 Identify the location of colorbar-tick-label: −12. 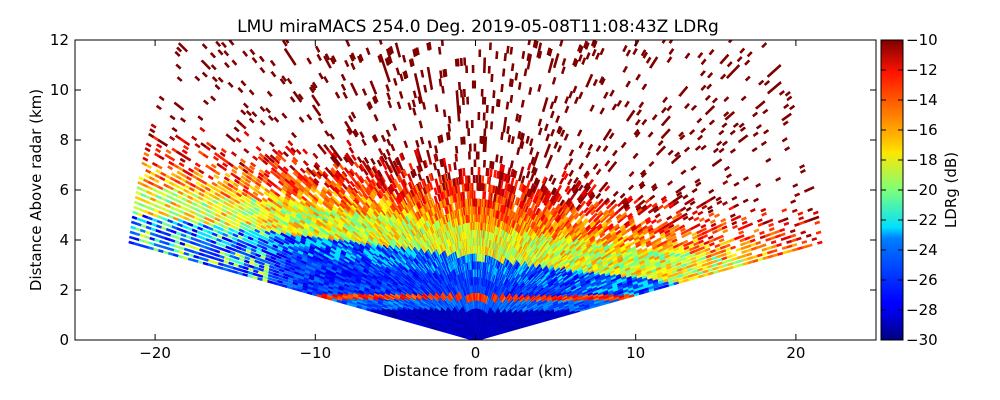
(922, 70).